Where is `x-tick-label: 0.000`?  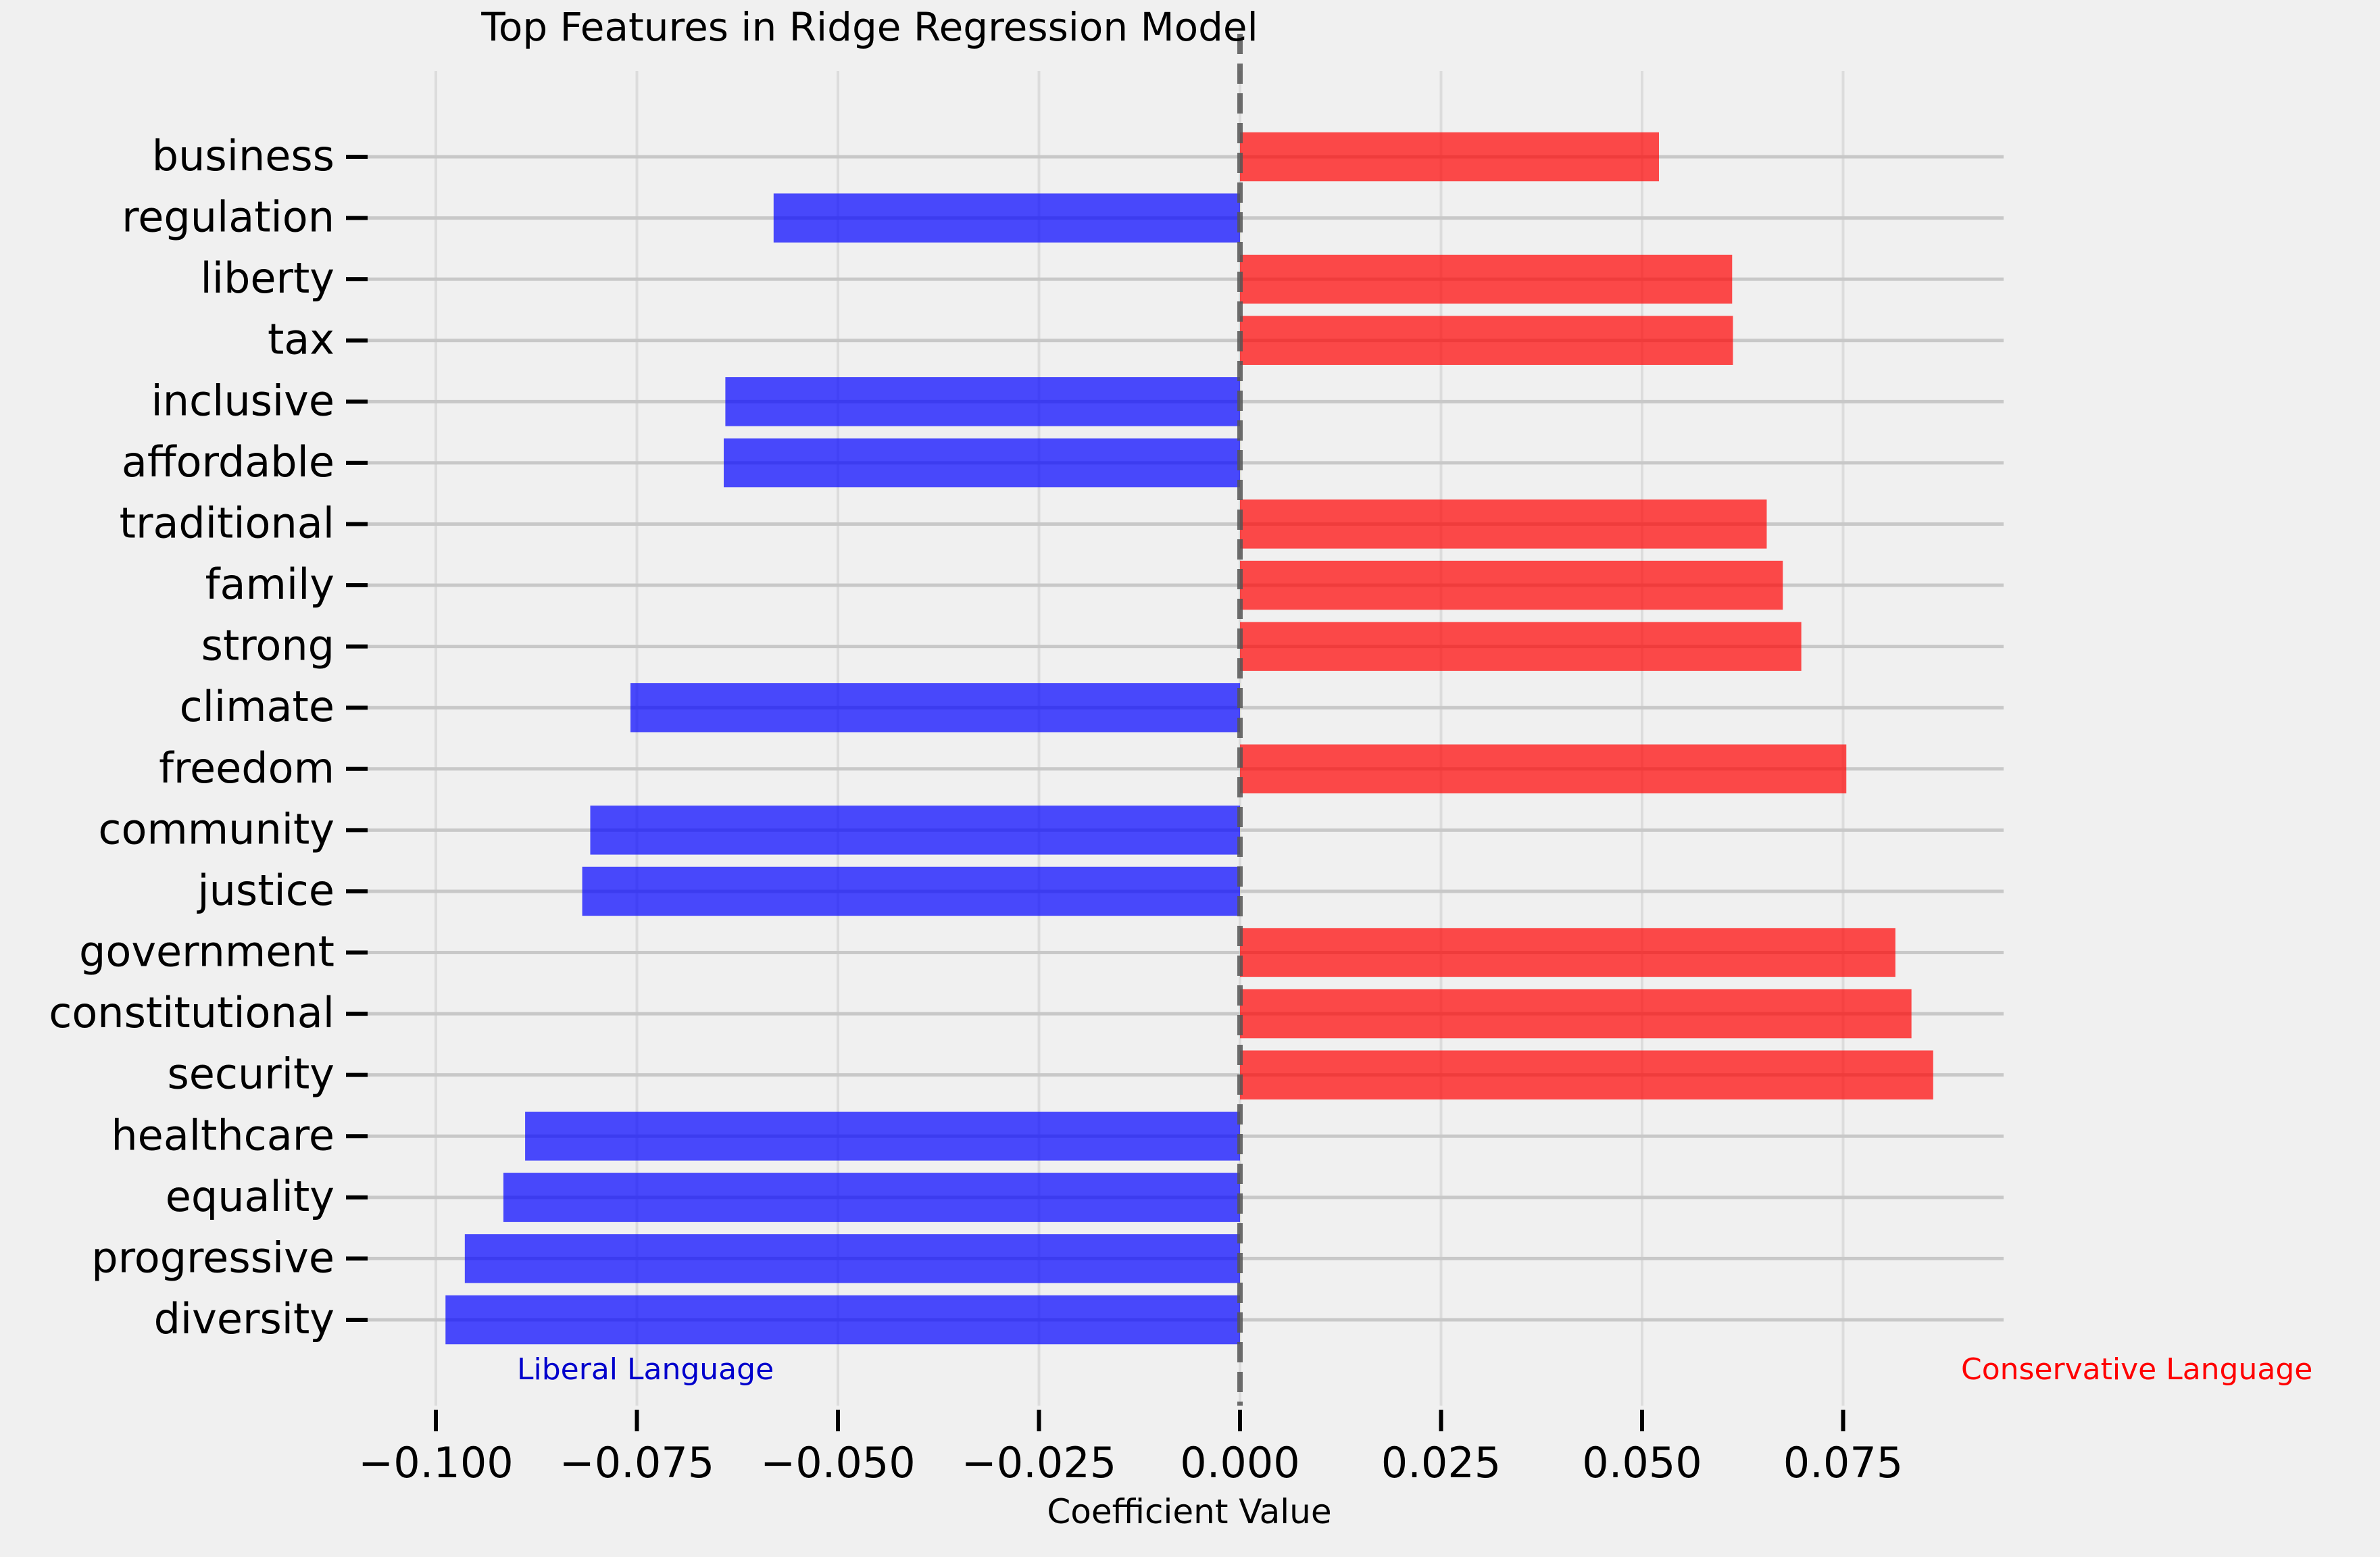 x-tick-label: 0.000 is located at coordinates (1240, 1462).